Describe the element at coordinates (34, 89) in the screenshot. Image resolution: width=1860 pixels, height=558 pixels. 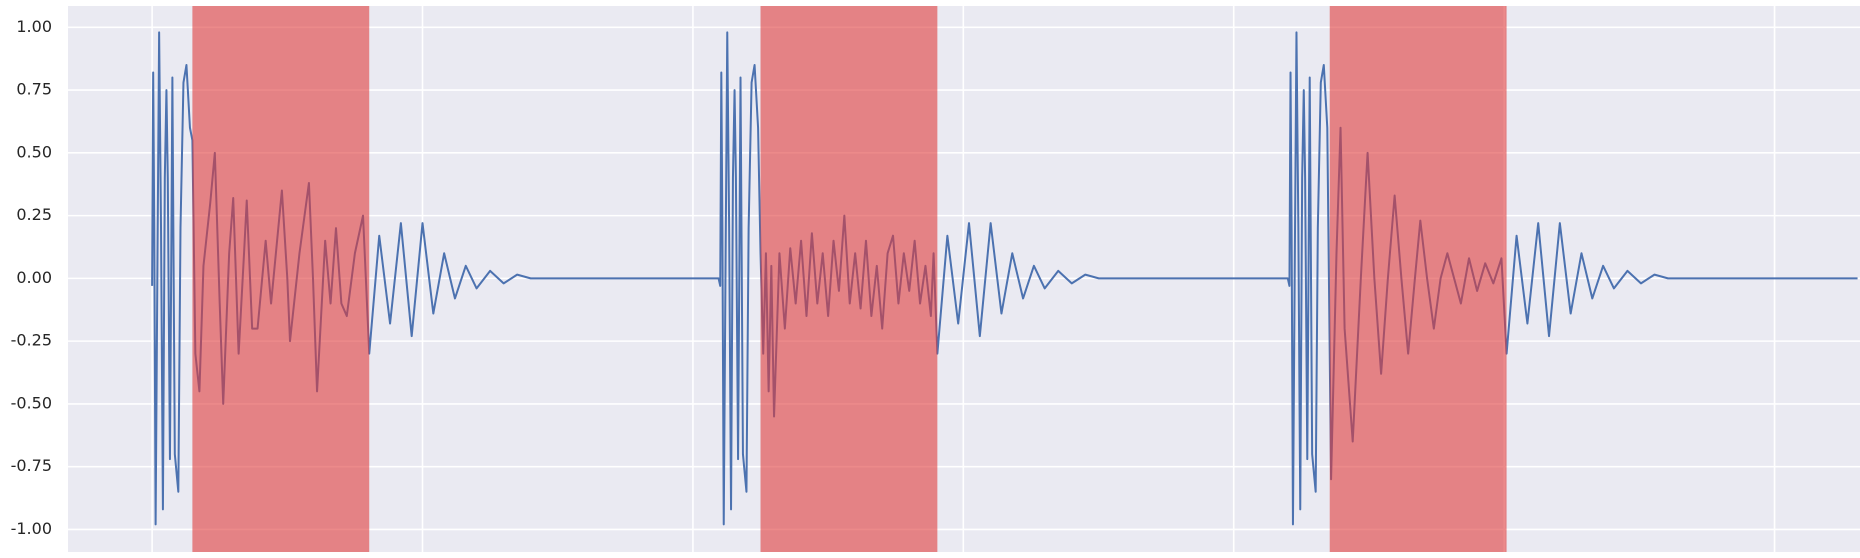
I see `y-tick-label: 0.75` at that location.